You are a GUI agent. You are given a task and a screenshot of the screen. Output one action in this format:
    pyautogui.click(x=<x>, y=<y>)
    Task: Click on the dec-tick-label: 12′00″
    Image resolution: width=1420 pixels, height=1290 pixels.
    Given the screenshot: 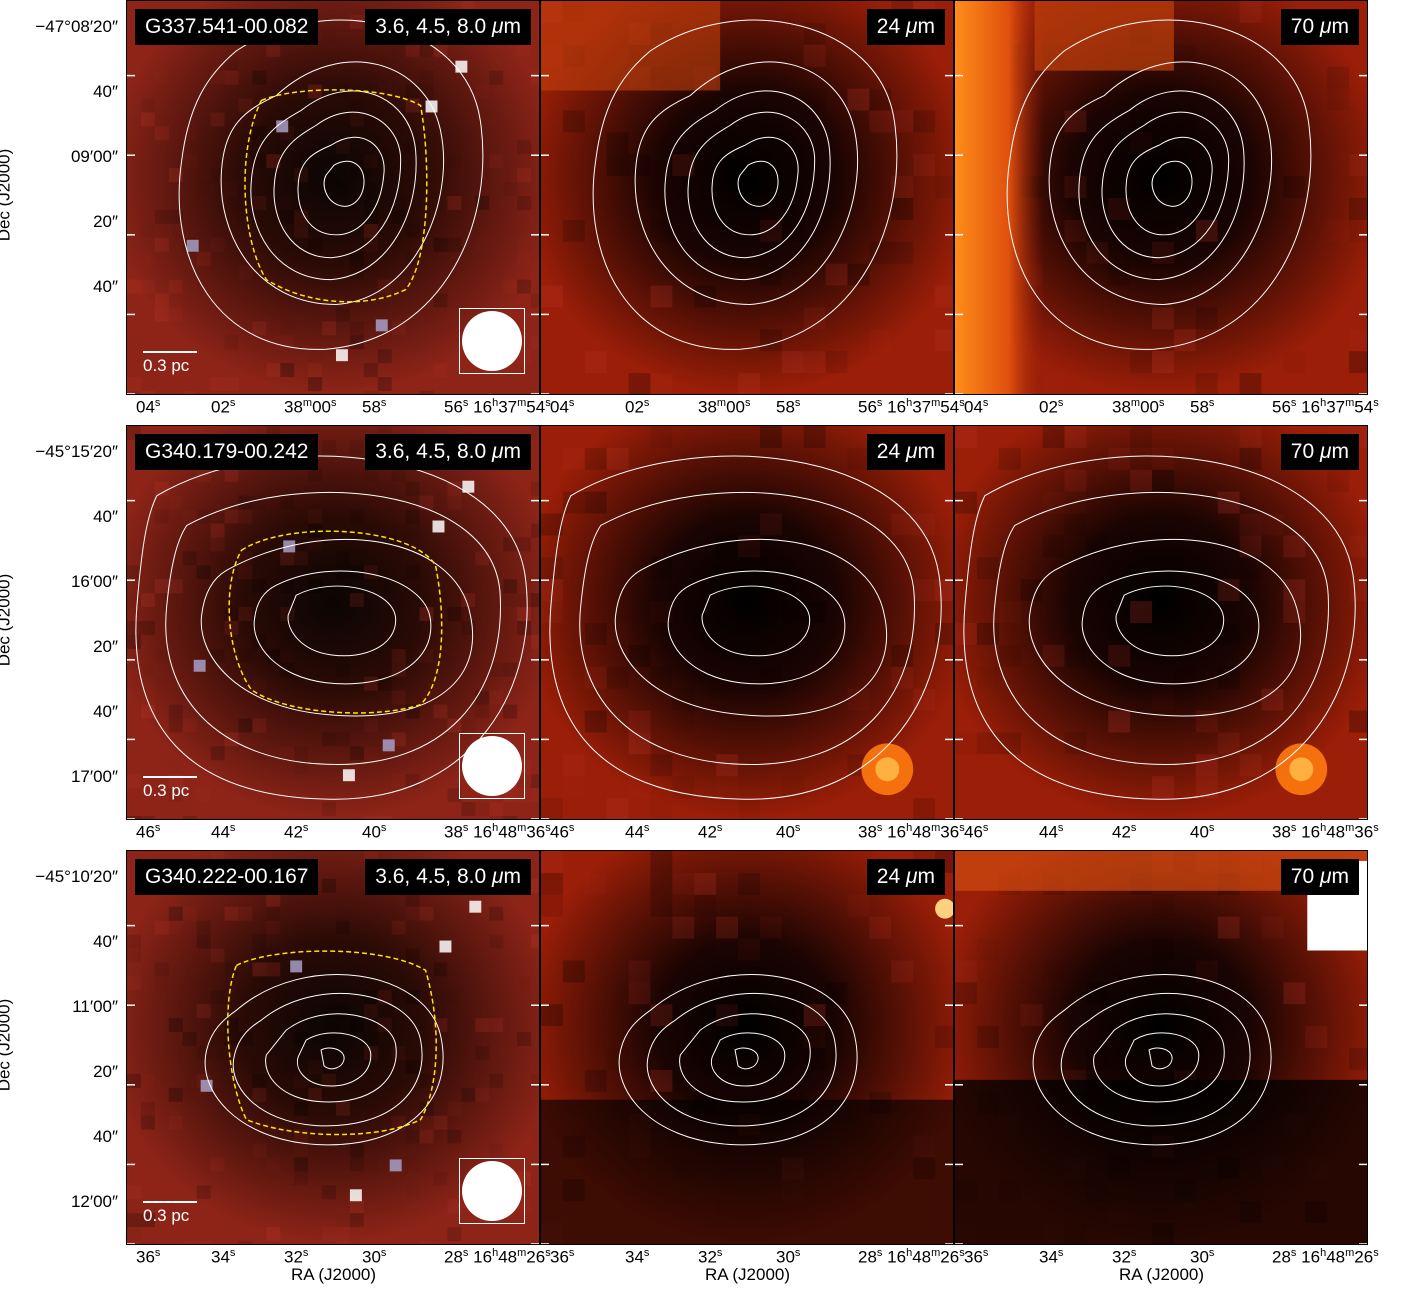 What is the action you would take?
    pyautogui.click(x=94, y=1201)
    